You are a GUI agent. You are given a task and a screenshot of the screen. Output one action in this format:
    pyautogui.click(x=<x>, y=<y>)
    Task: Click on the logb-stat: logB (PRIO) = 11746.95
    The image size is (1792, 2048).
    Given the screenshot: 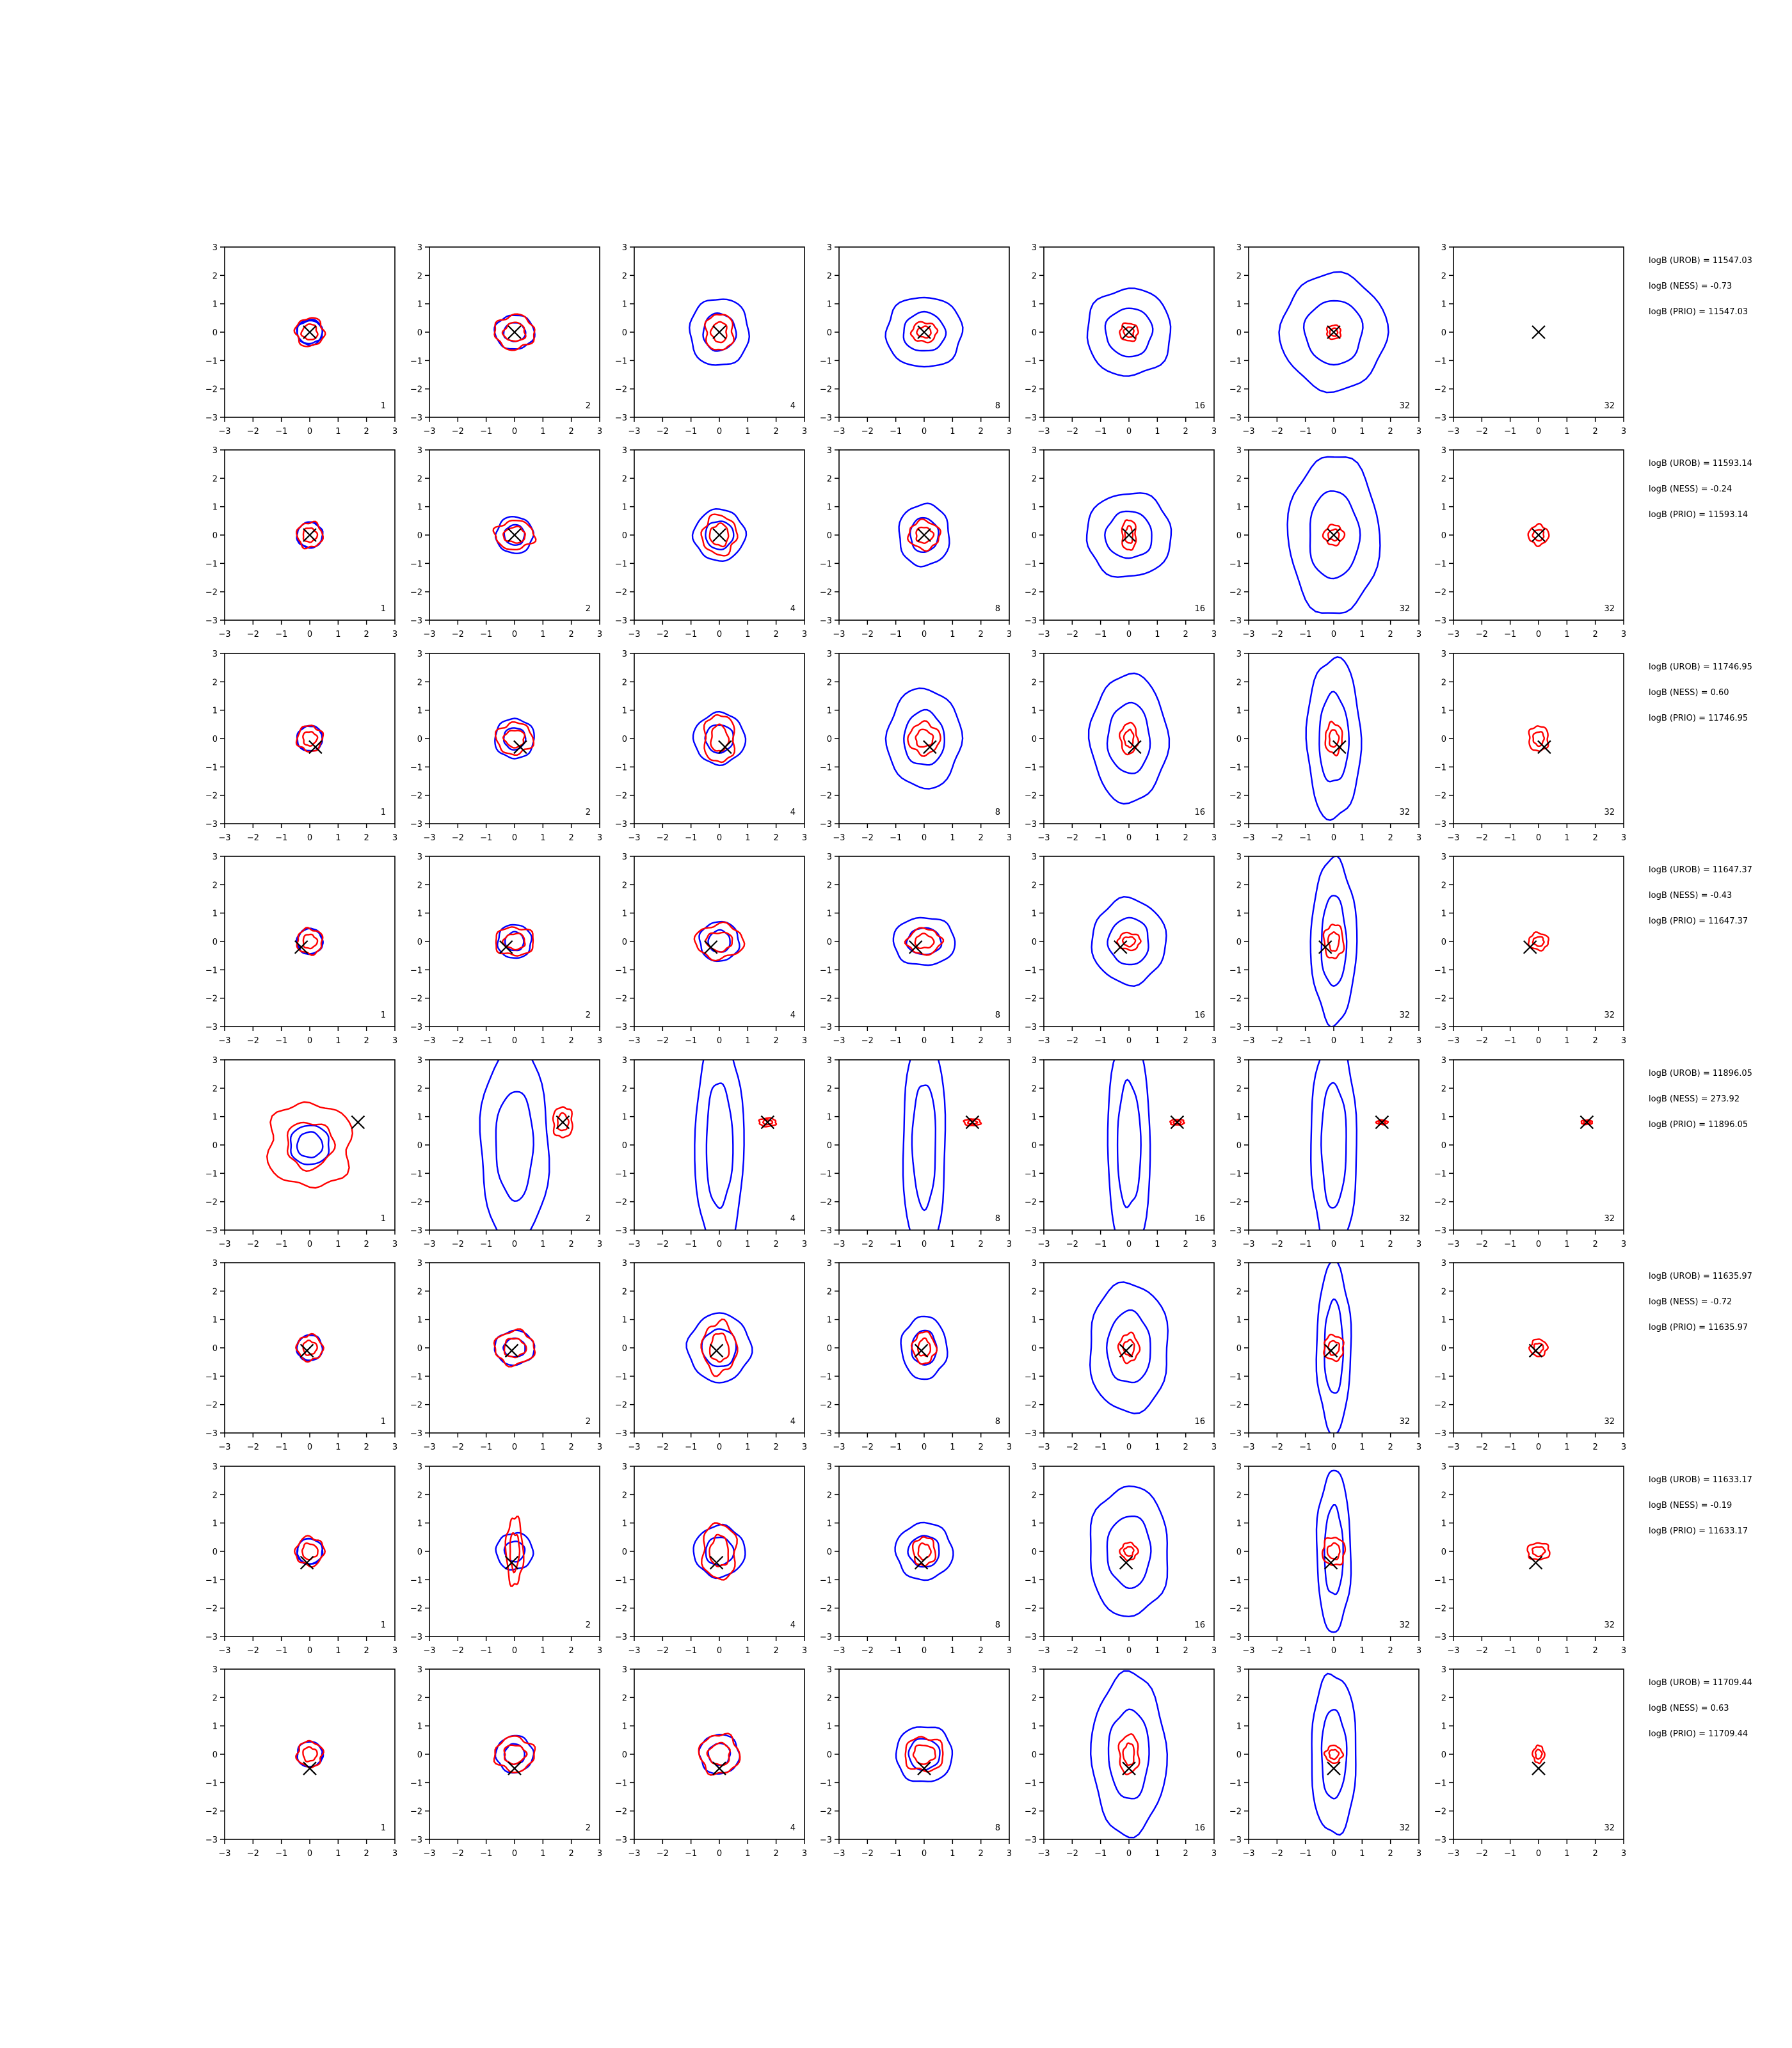 What is the action you would take?
    pyautogui.click(x=1698, y=718)
    